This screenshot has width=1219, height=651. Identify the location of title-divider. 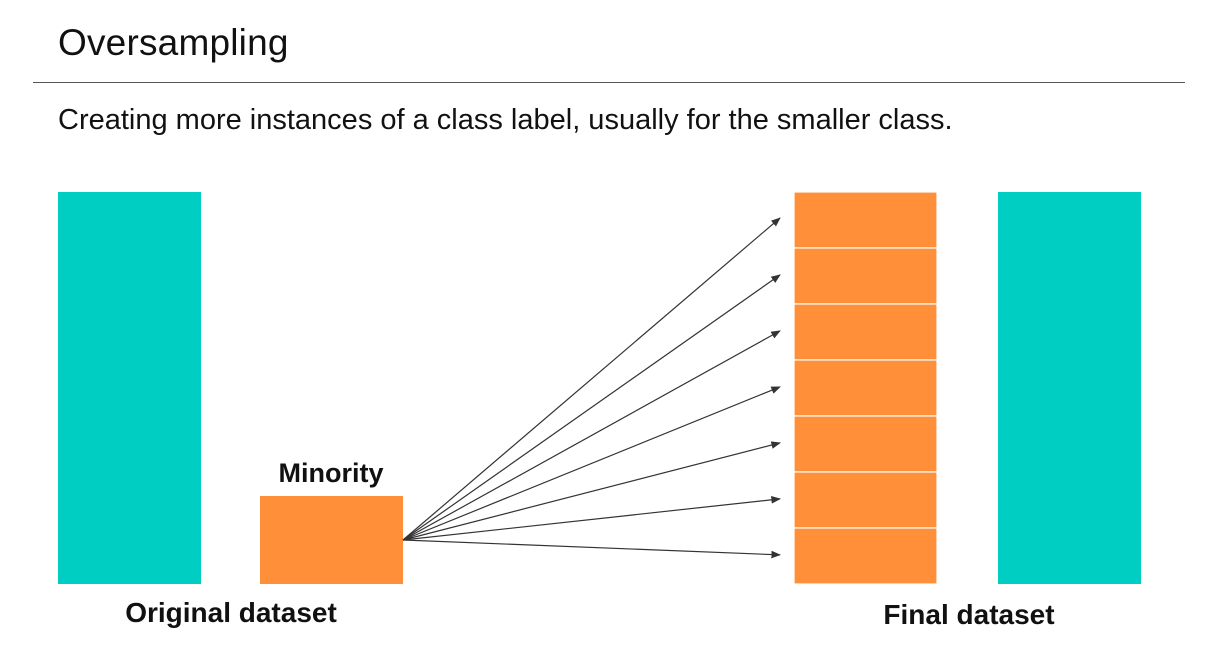
(609, 82).